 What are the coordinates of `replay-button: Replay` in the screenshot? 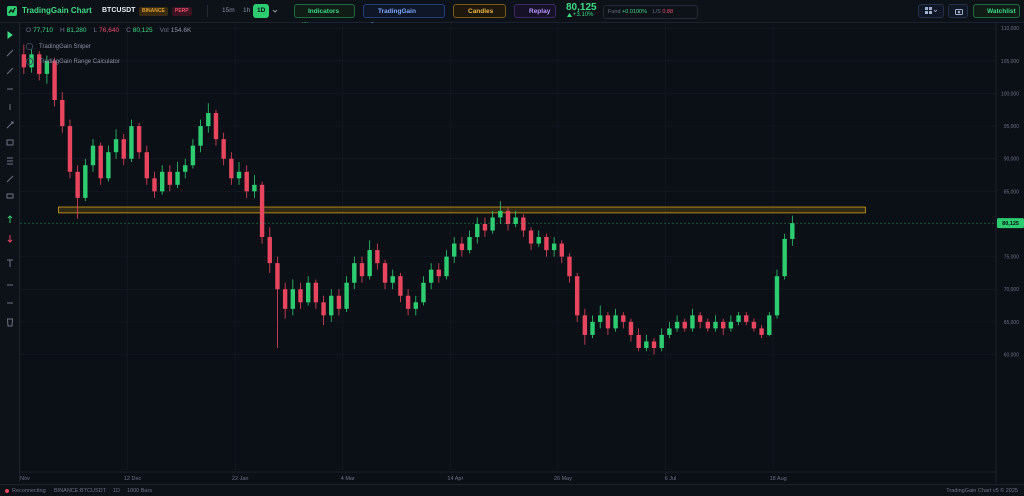 It's located at (535, 11).